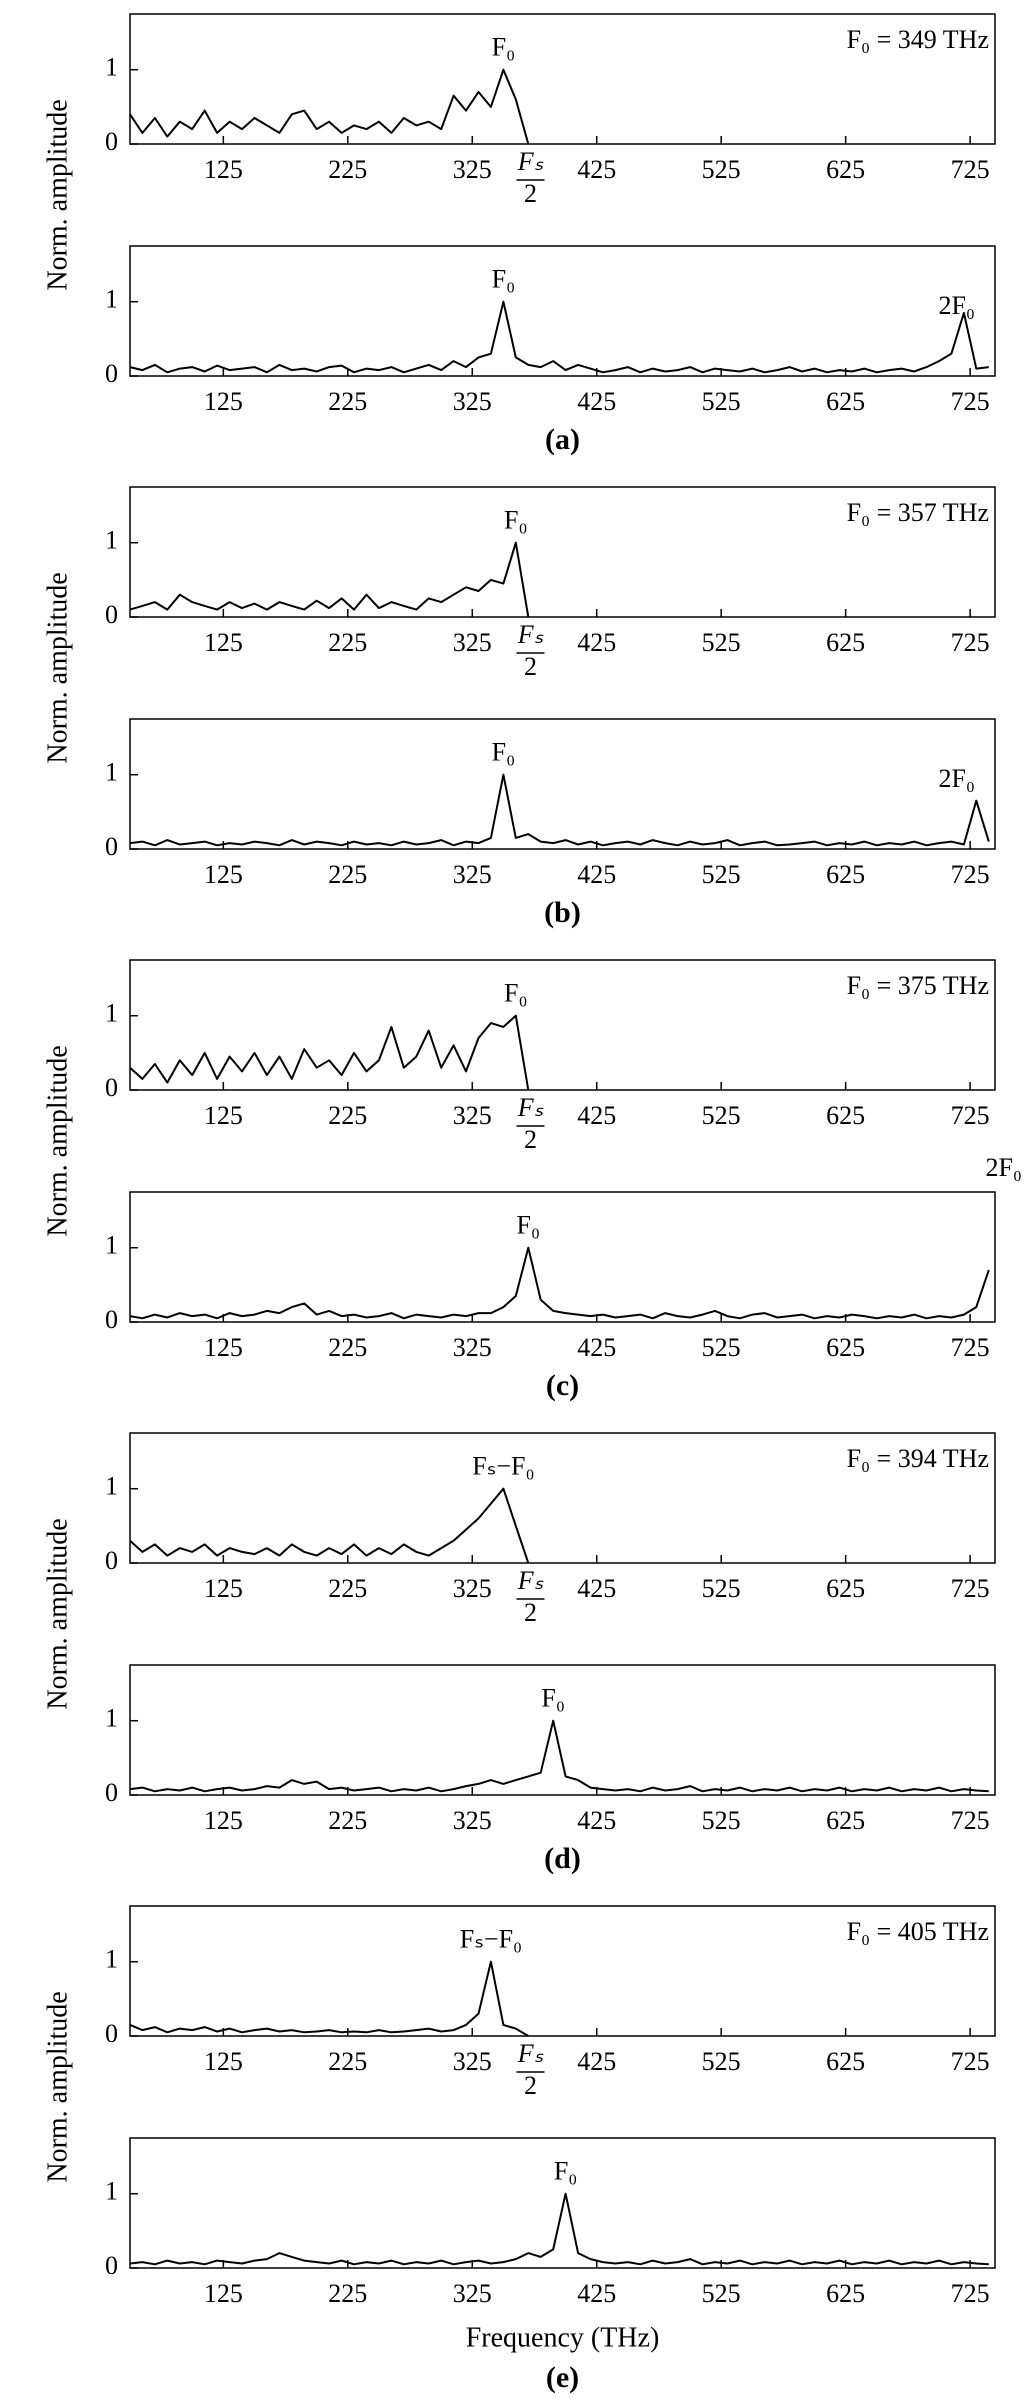 The image size is (1025, 2400). What do you see at coordinates (562, 912) in the screenshot?
I see `panel-caption: (b)` at bounding box center [562, 912].